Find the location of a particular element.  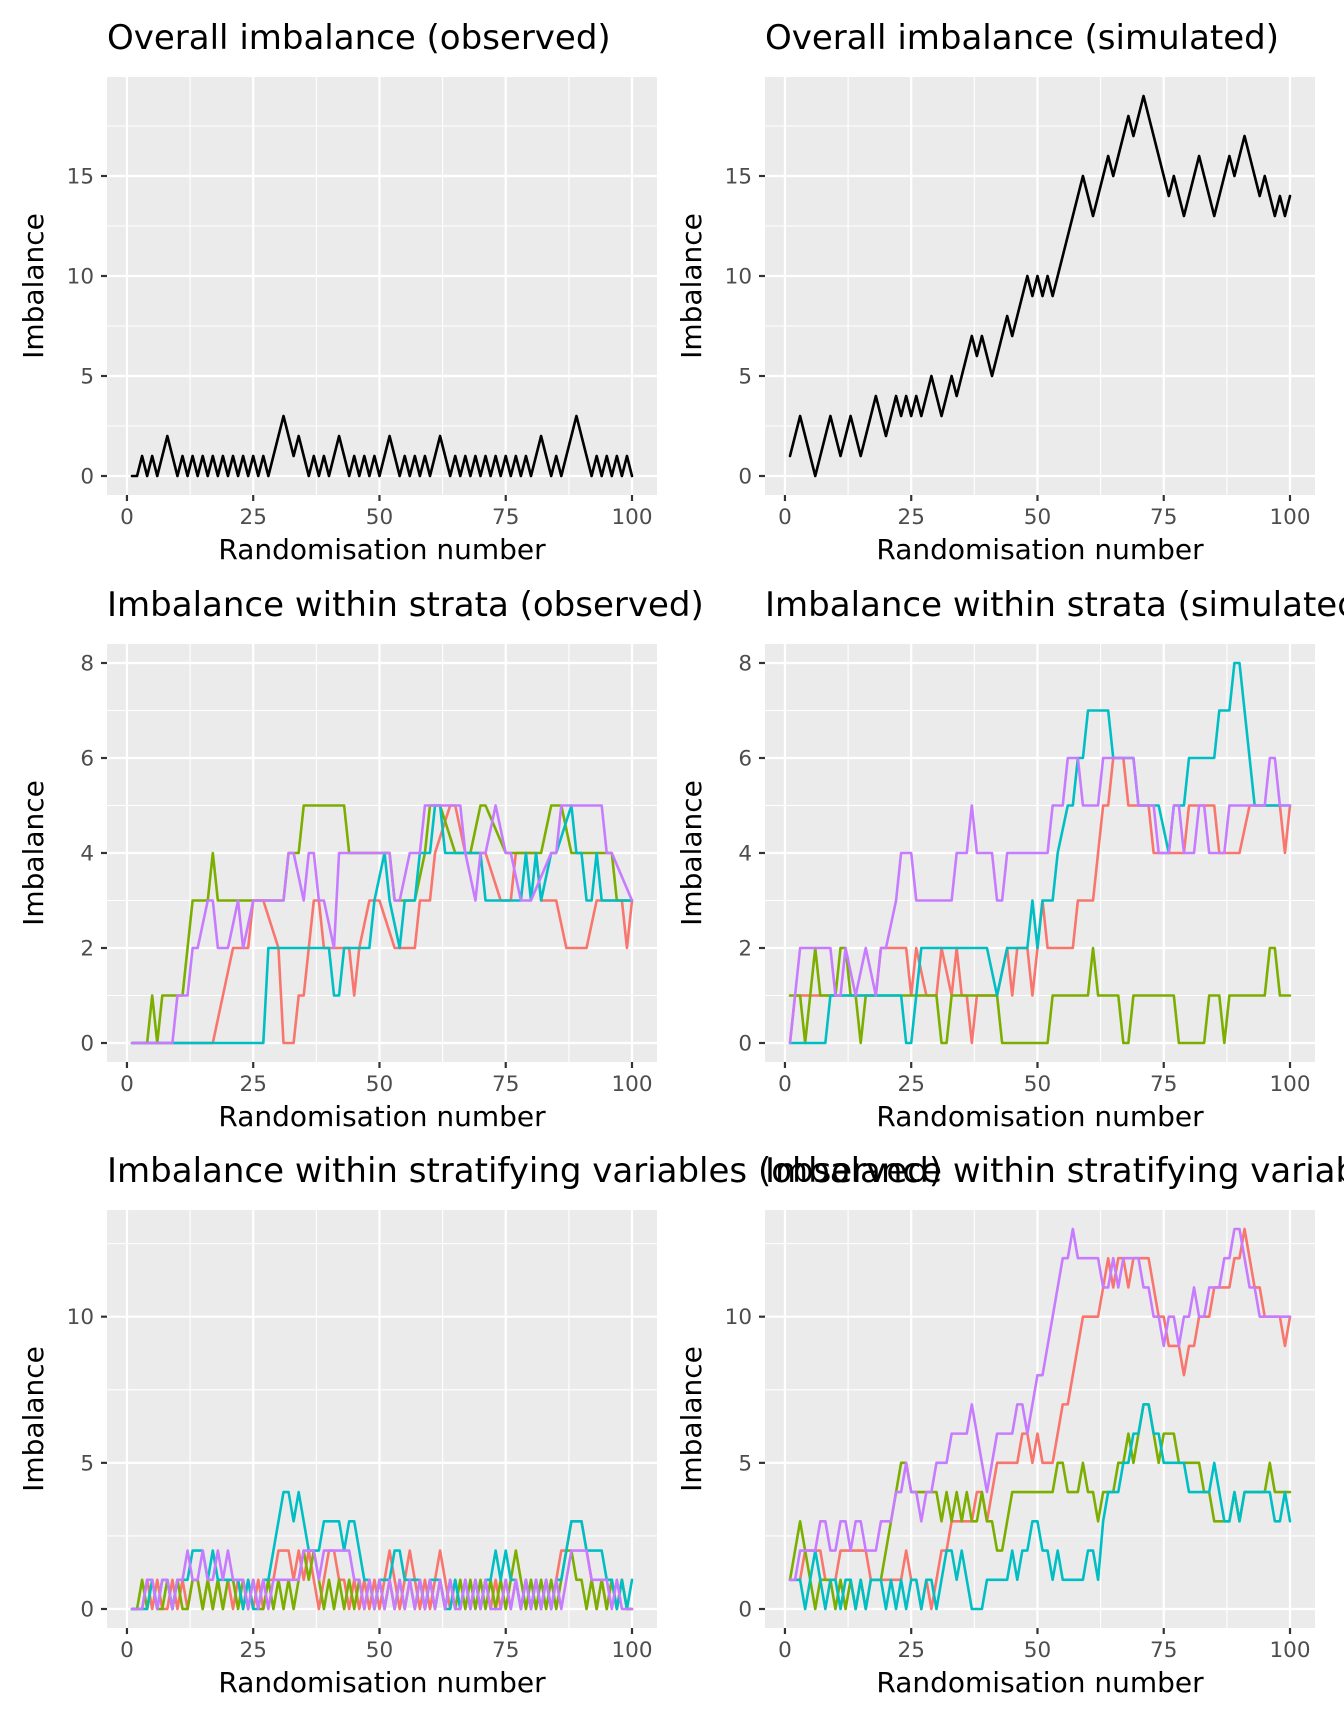

panel-title: Imbalance within strata (simulated) is located at coordinates (1054, 605).